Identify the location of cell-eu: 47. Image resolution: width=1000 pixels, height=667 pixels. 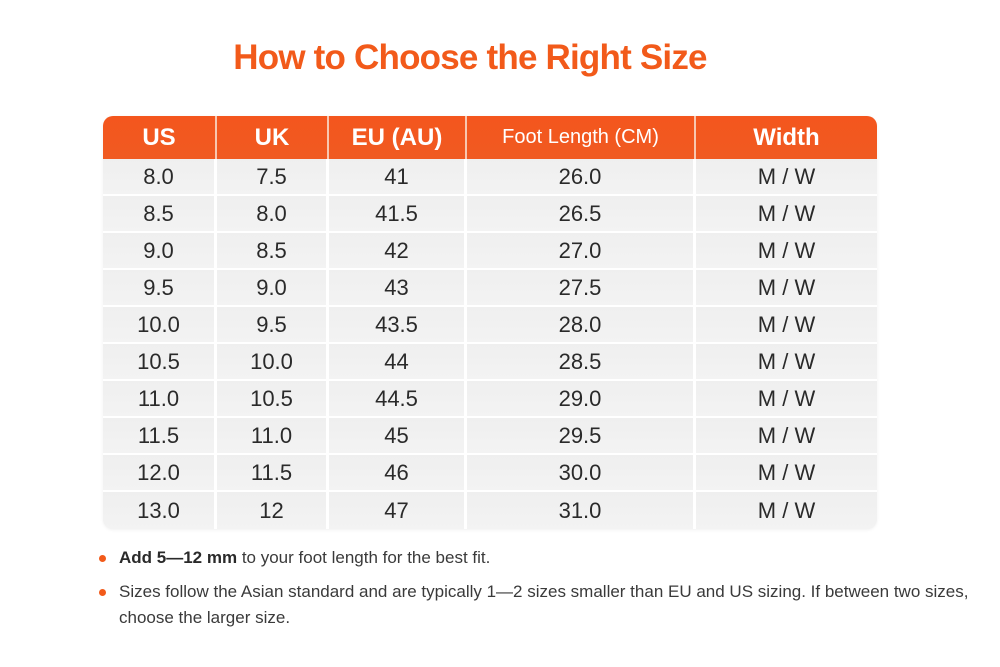
(398, 510).